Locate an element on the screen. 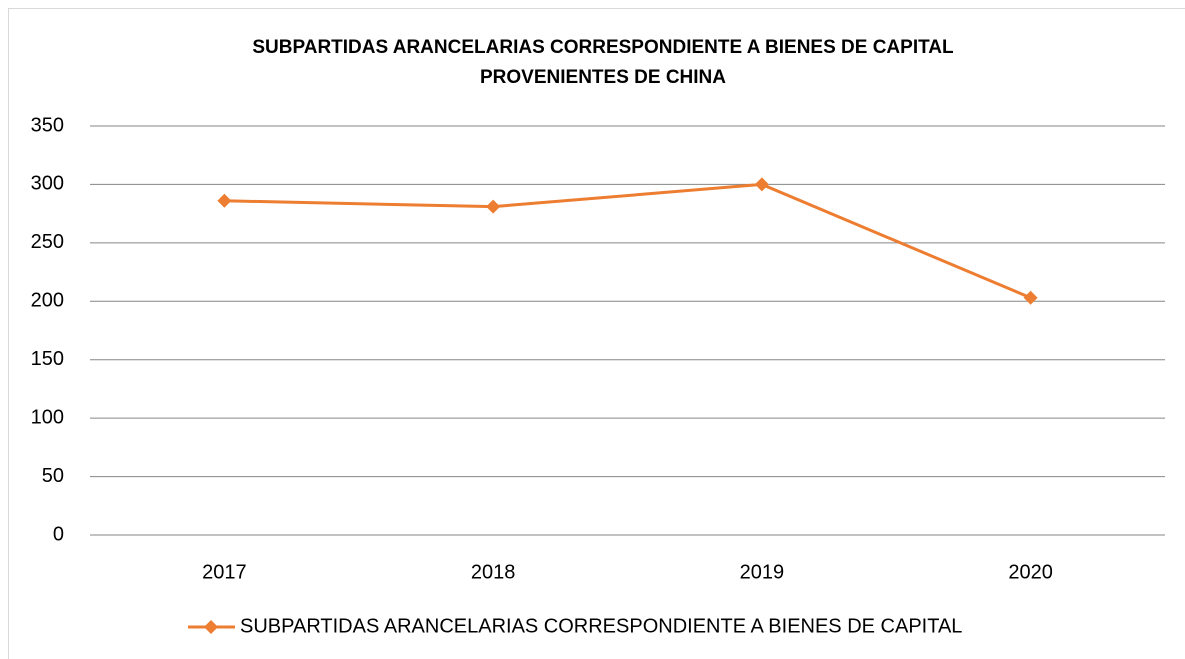 The height and width of the screenshot is (659, 1185). legend-marker is located at coordinates (211, 627).